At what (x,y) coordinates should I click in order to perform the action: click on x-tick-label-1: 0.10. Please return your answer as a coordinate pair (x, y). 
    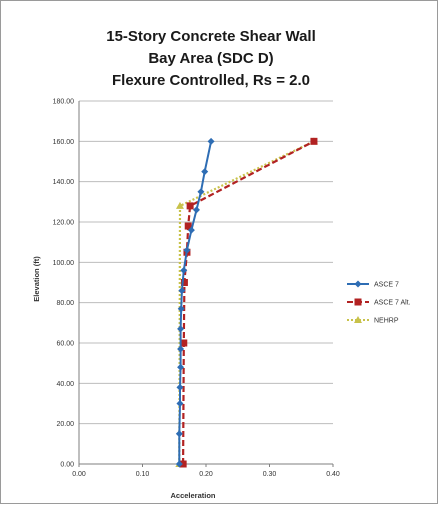
    Looking at the image, I should click on (143, 474).